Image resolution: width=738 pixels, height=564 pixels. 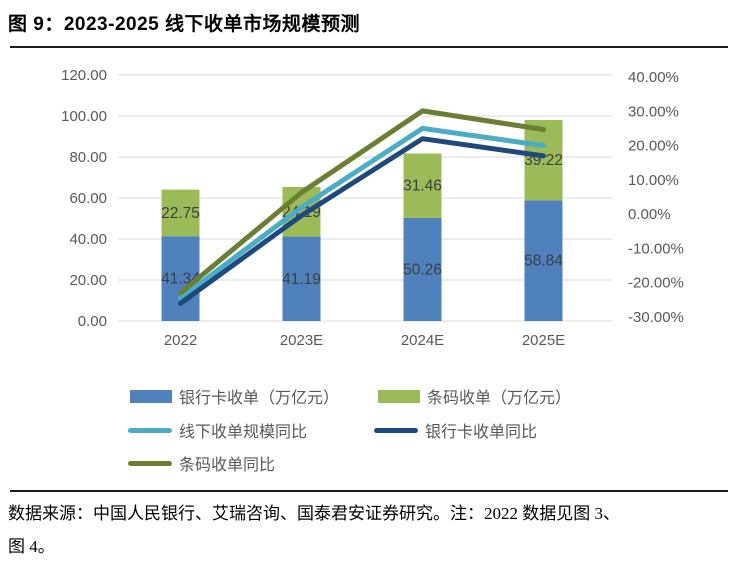 I want to click on y-axis-left-tick: 0.00, so click(x=92, y=321).